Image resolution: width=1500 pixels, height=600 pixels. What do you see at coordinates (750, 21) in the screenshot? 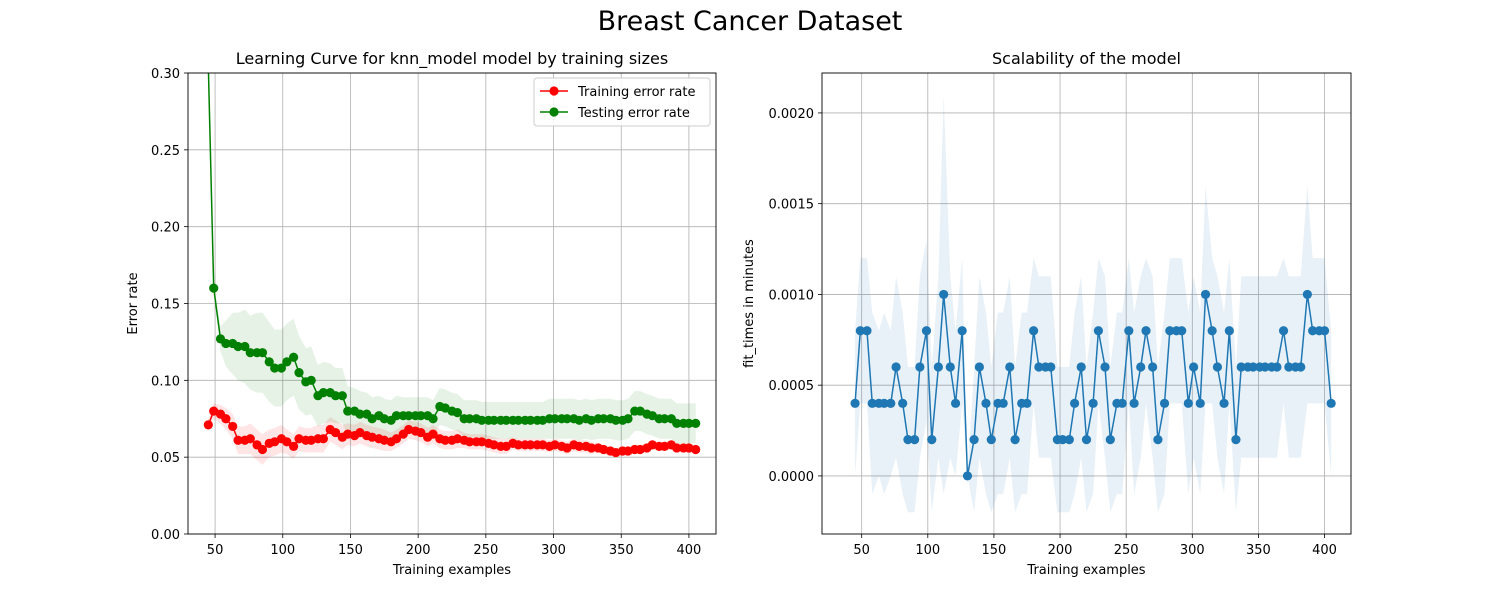
I see `figure-title: Breast Cancer Dataset` at bounding box center [750, 21].